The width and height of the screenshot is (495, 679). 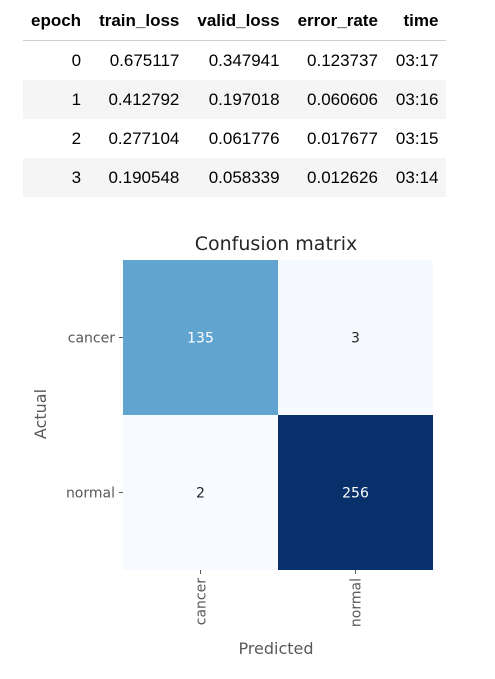 I want to click on cell-epoch: 0, so click(x=76, y=60).